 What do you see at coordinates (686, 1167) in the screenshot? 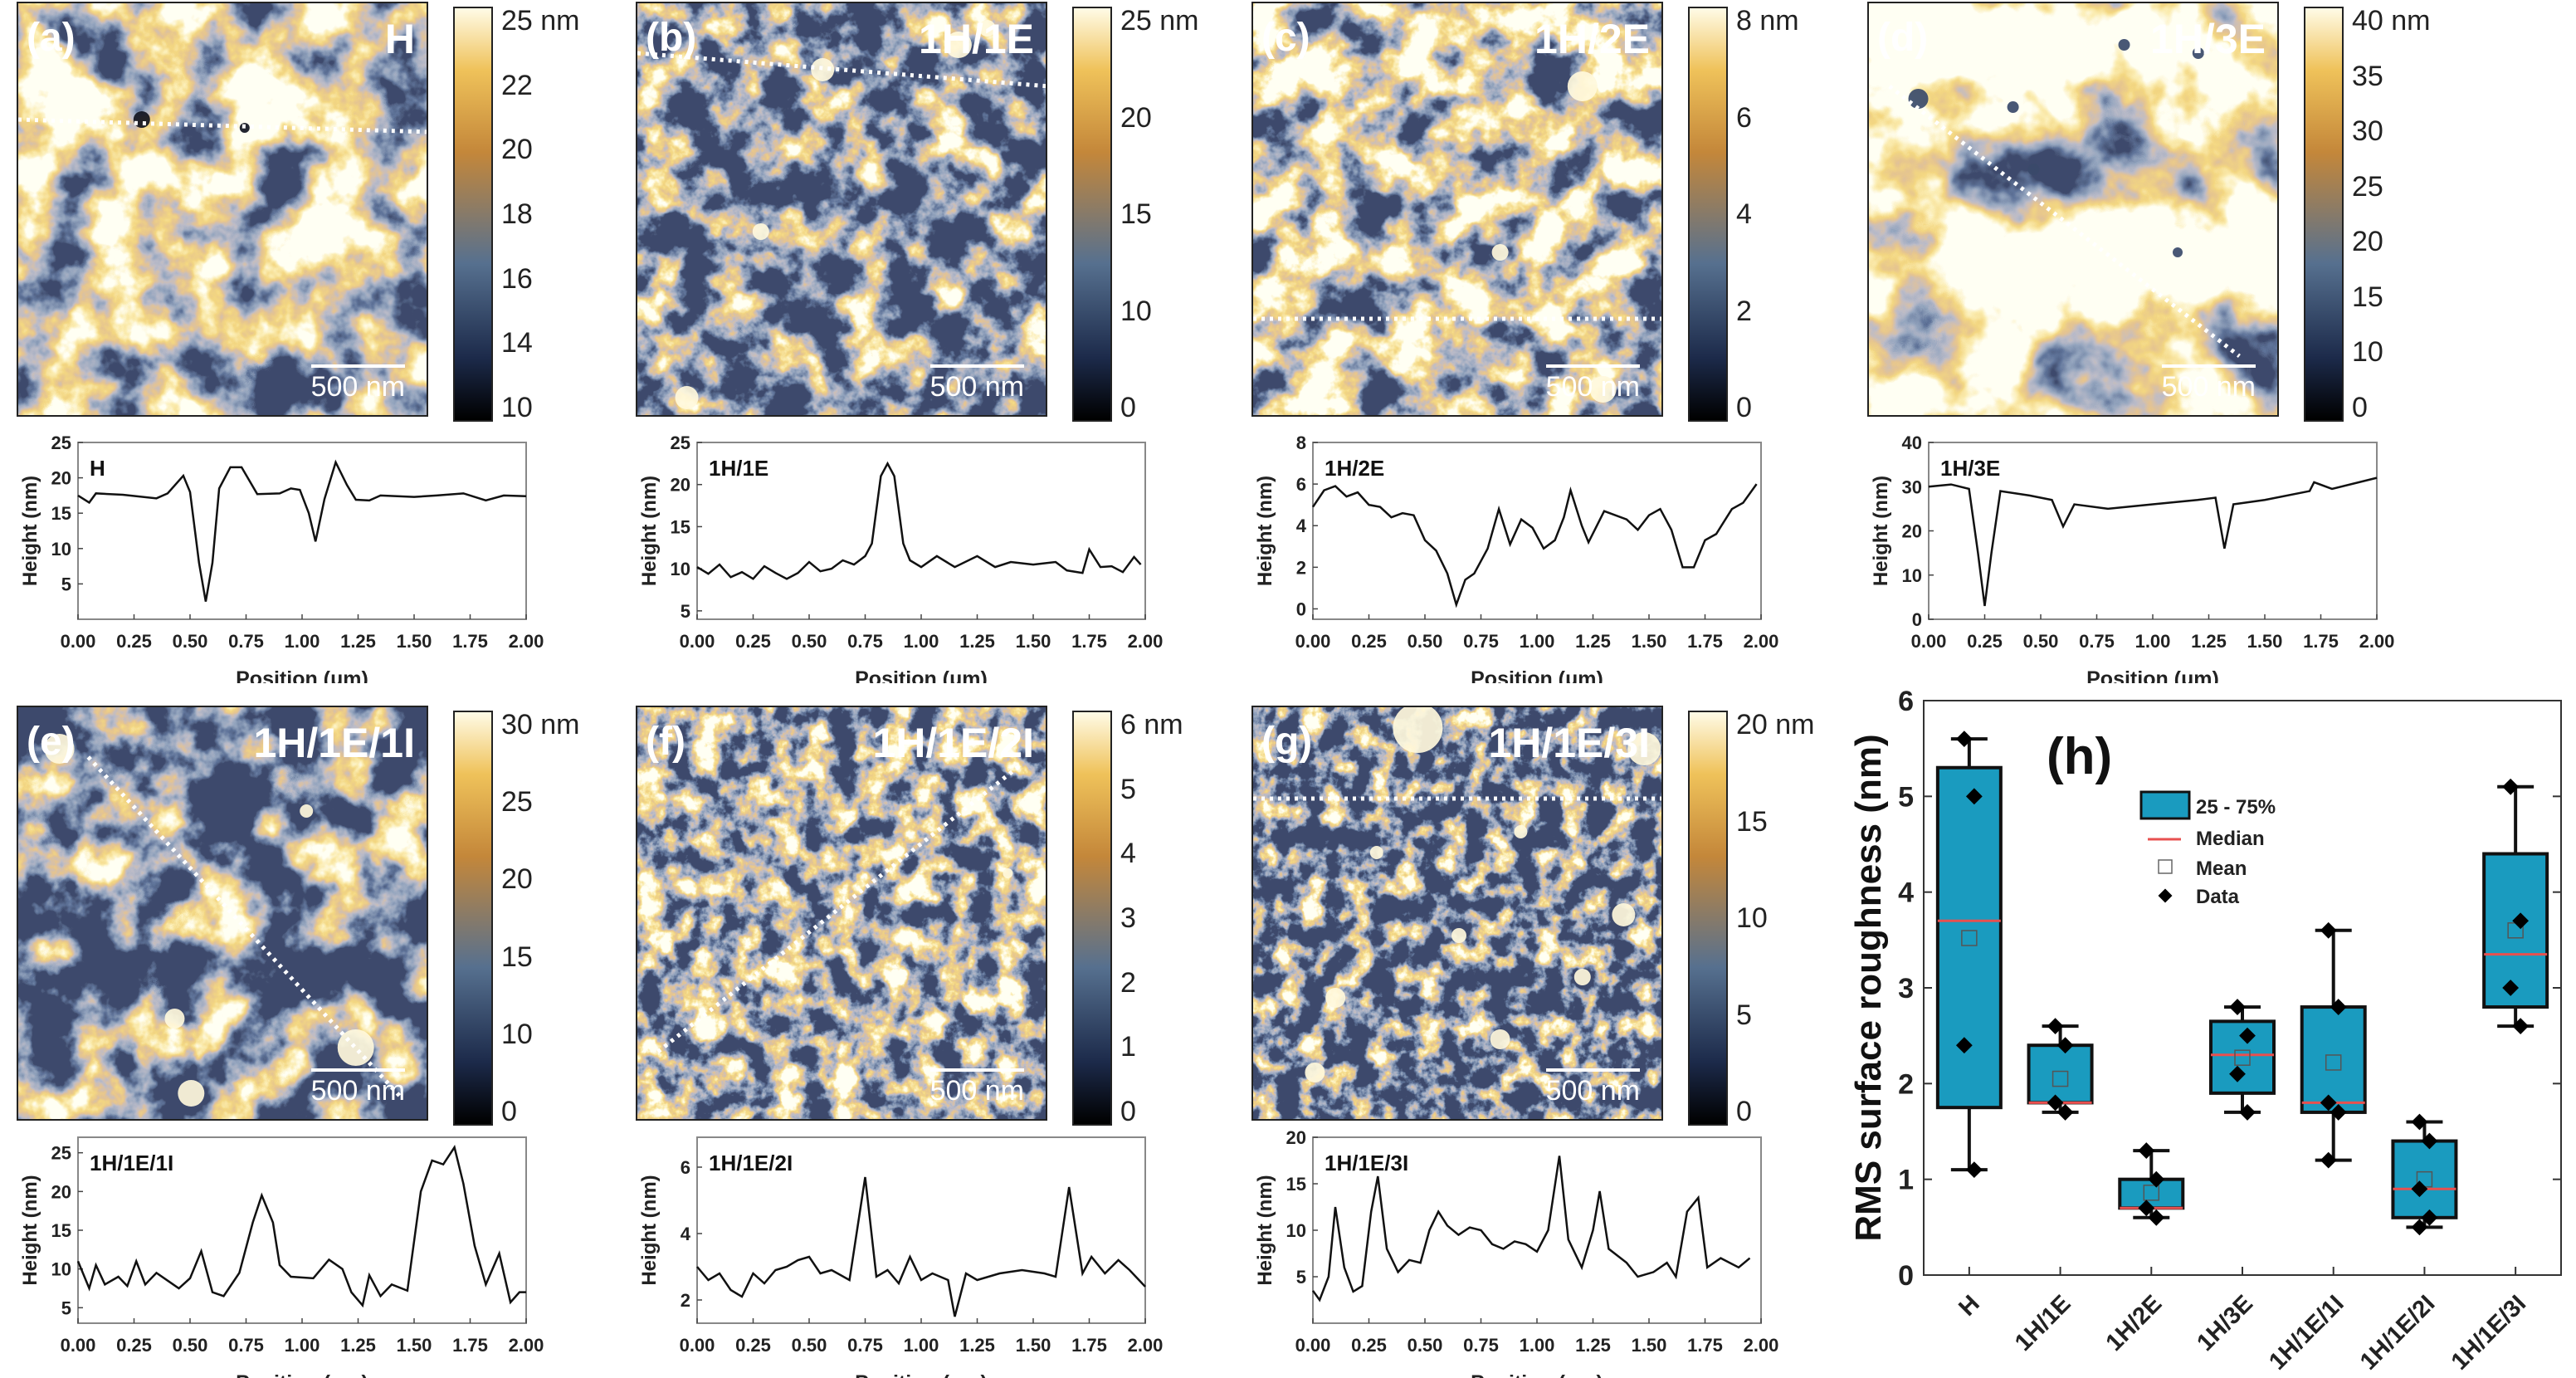
I see `y-tick-label: 6` at bounding box center [686, 1167].